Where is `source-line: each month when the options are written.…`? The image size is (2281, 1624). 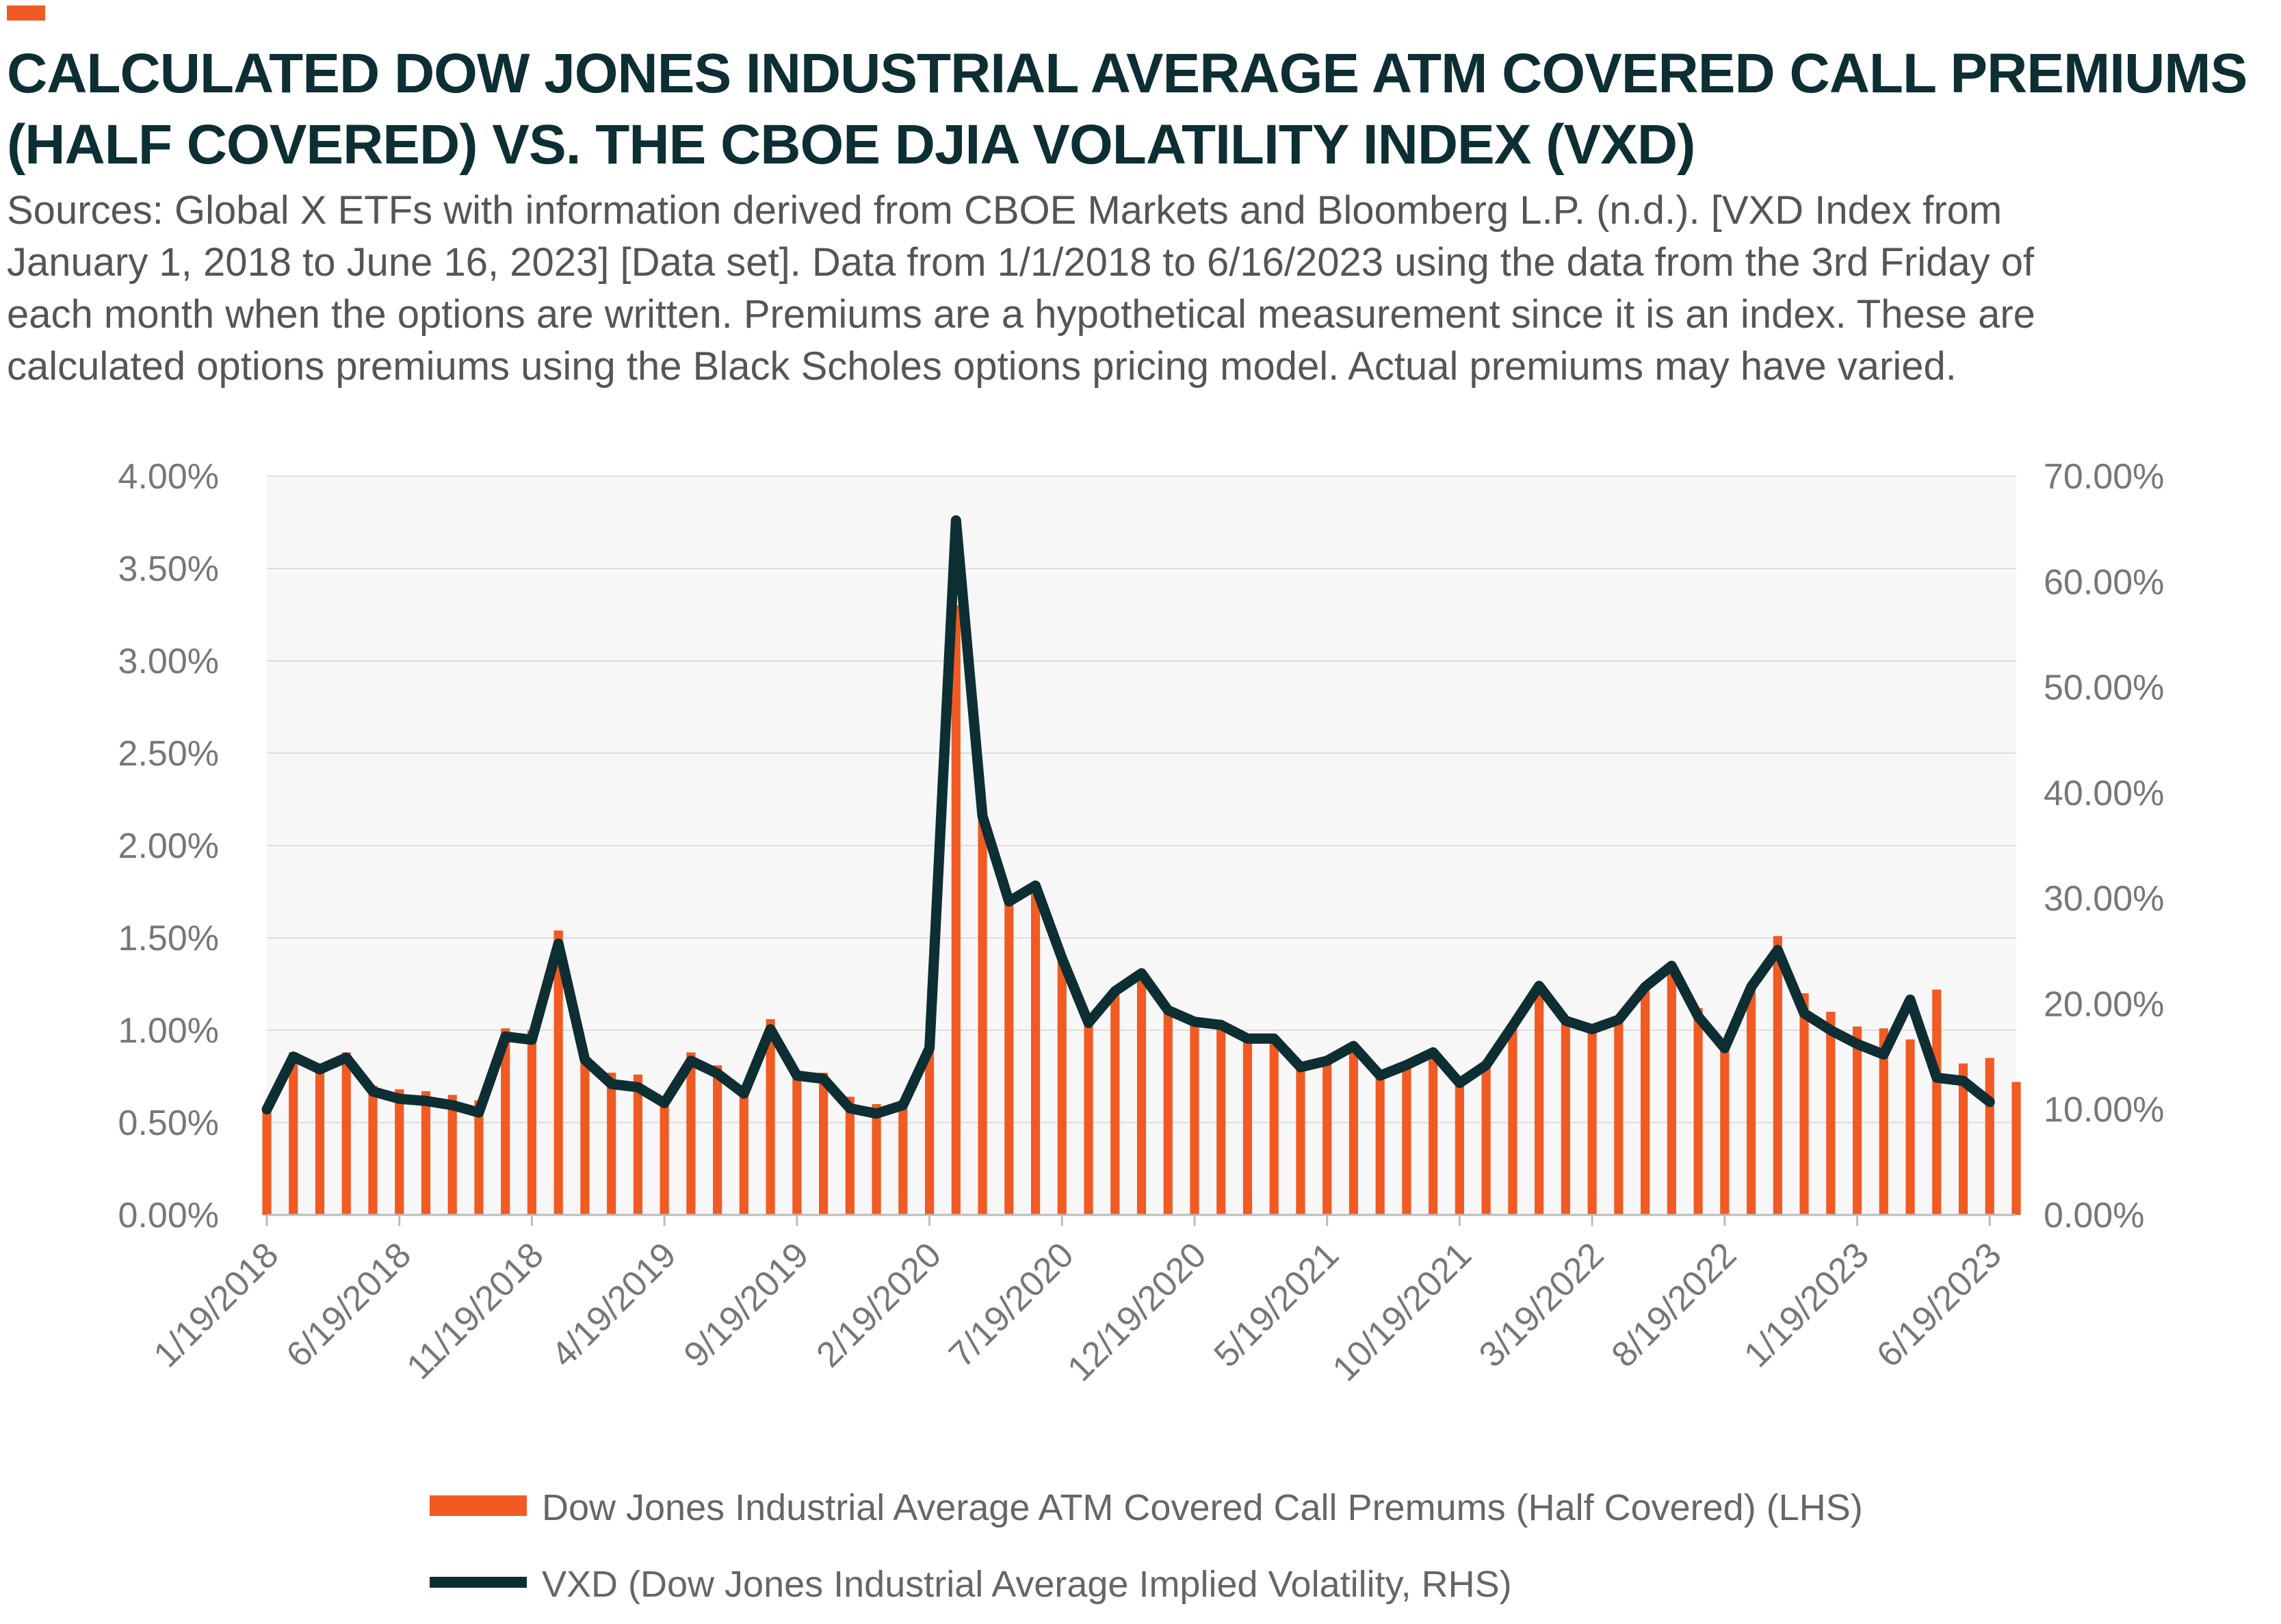 source-line: each month when the options are written.… is located at coordinates (1021, 314).